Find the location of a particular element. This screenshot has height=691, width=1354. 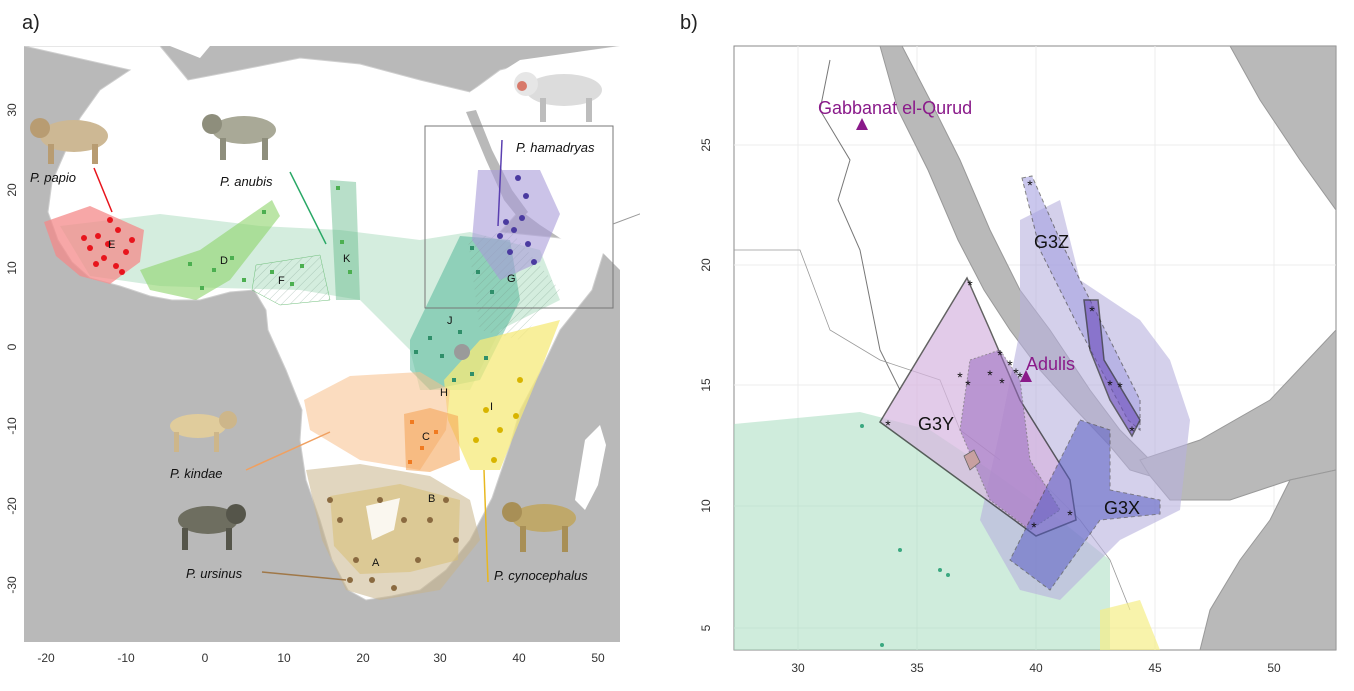

scatter-dots is located at coordinates (905, 535).